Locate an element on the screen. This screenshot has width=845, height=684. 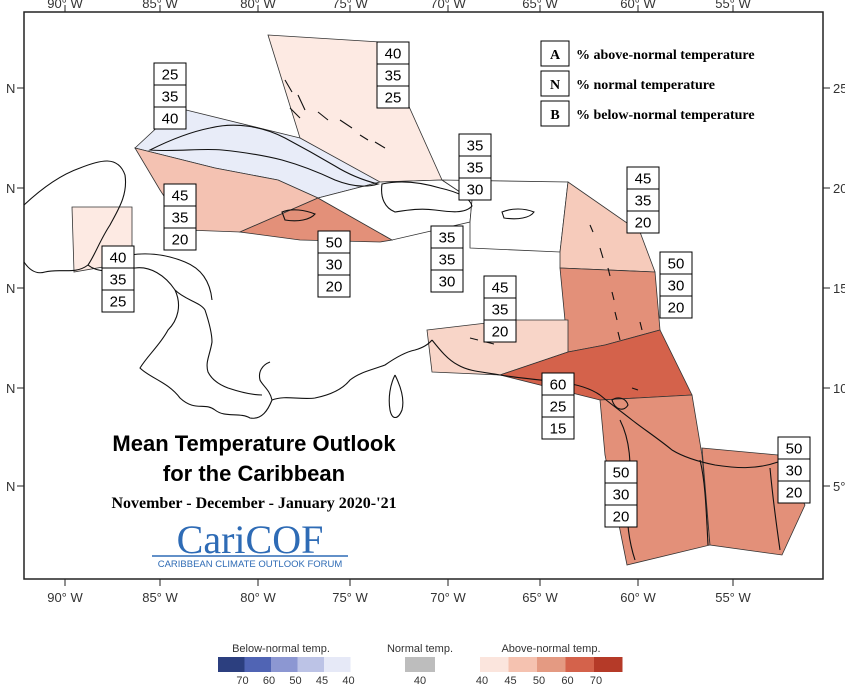
prob-value-guyana-a: 50 is located at coordinates (621, 473).